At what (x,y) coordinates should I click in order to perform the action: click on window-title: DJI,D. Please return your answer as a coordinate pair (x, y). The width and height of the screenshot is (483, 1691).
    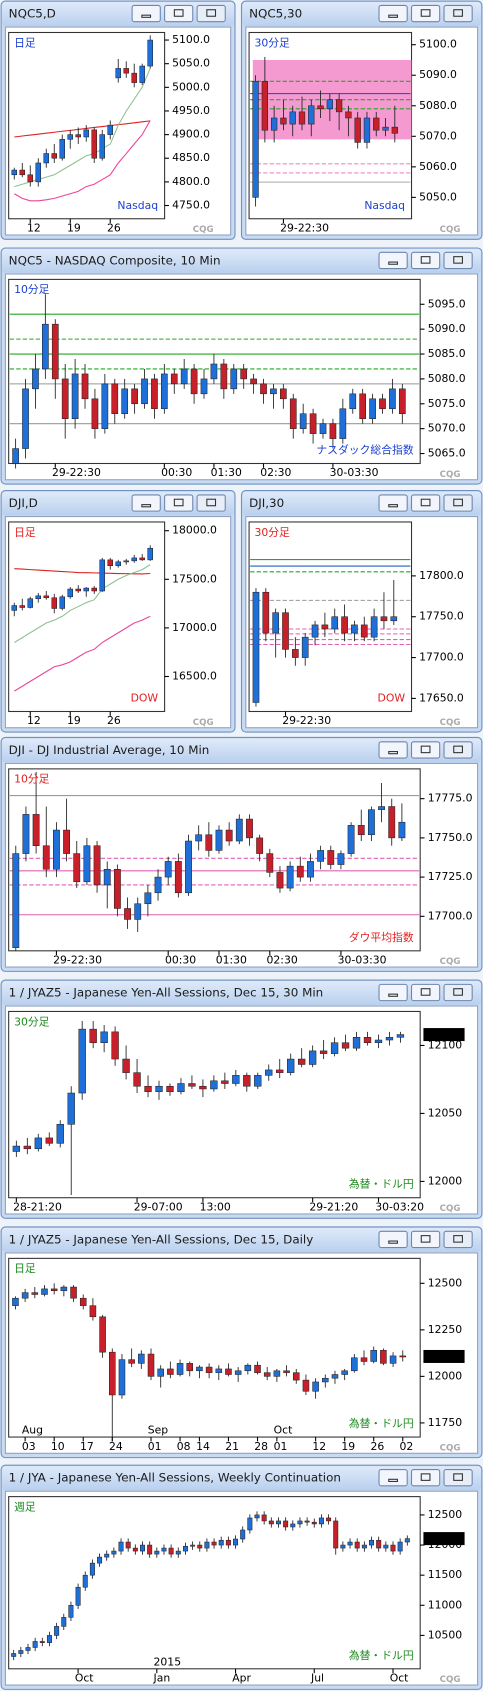
    Looking at the image, I should click on (23, 503).